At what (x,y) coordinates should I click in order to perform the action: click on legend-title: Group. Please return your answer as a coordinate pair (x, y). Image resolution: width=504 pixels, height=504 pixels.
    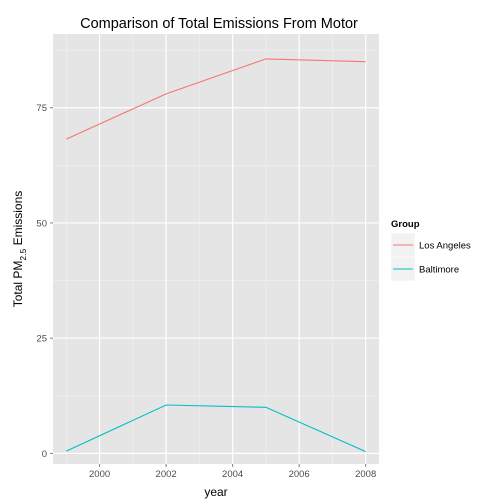
    Looking at the image, I should click on (405, 224).